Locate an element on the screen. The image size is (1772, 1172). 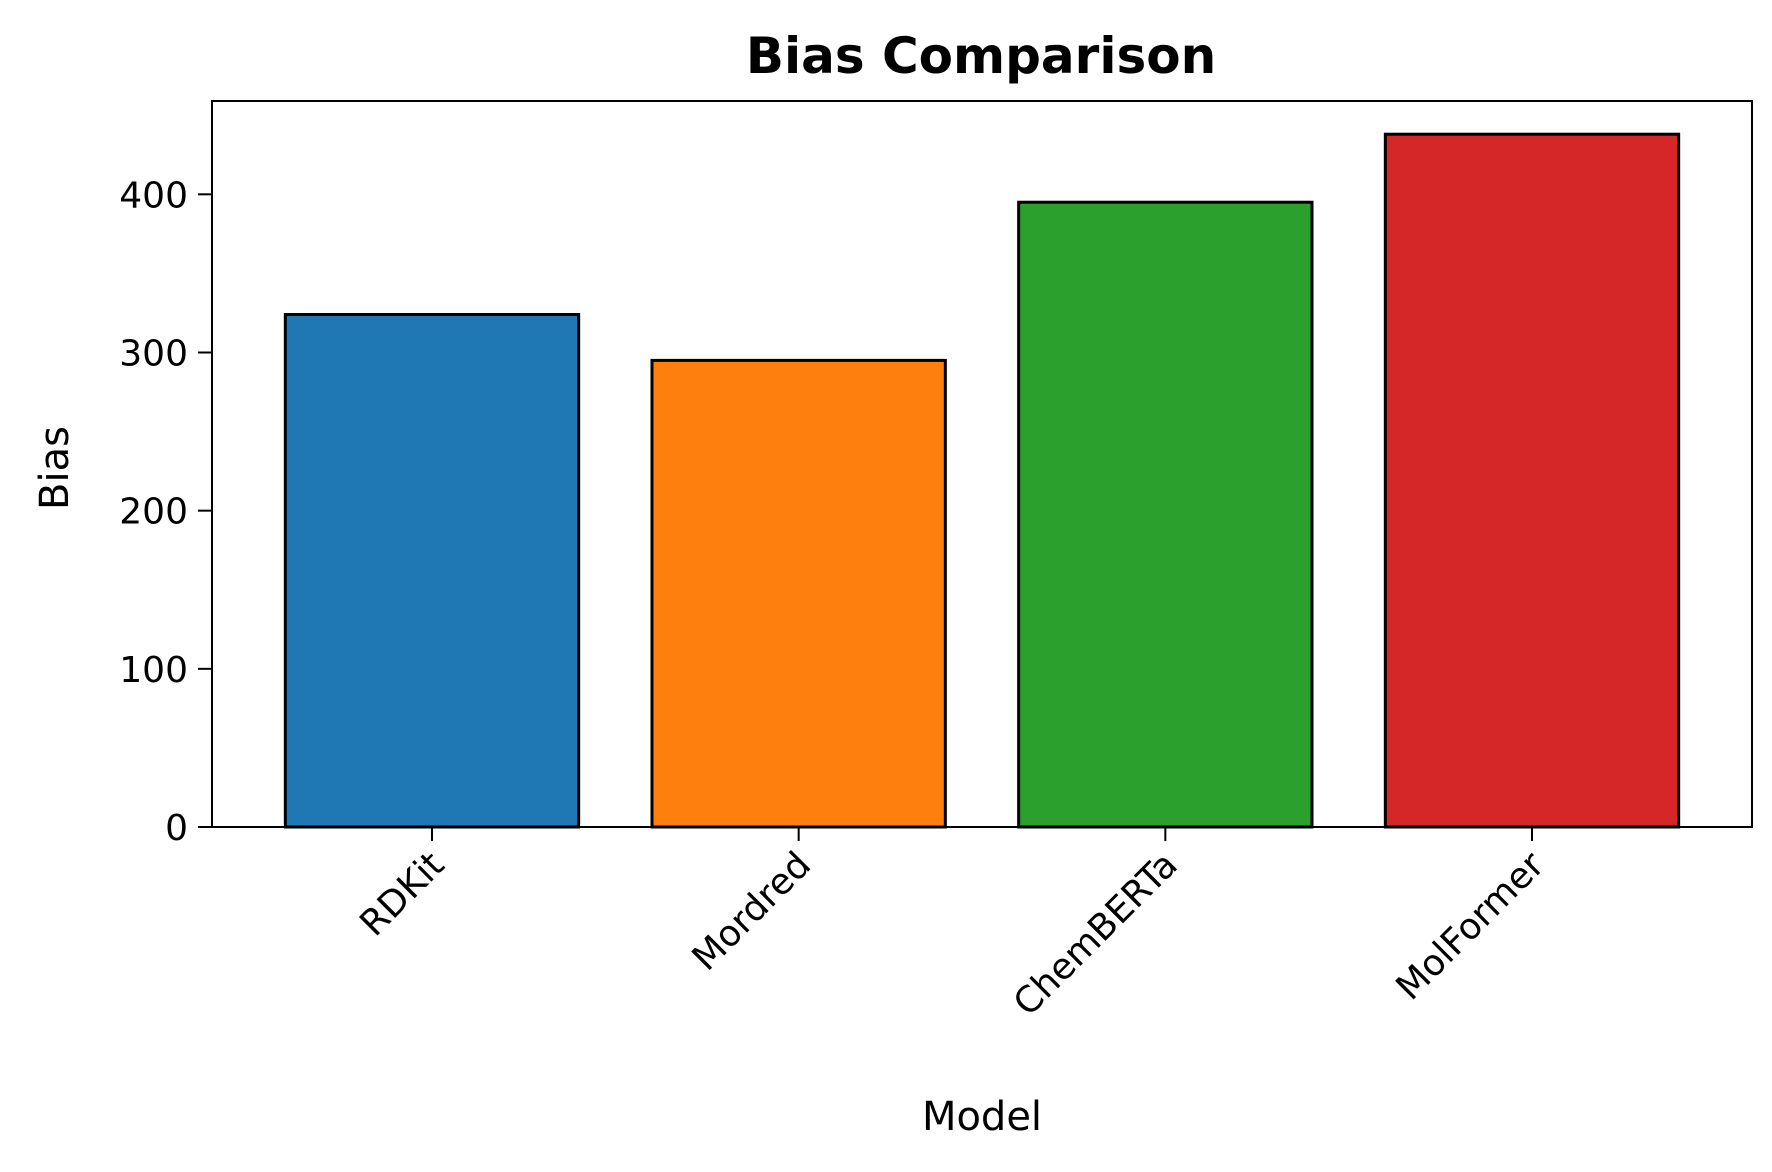
y-axis: 0 100 200 300 400 is located at coordinates (165, 512).